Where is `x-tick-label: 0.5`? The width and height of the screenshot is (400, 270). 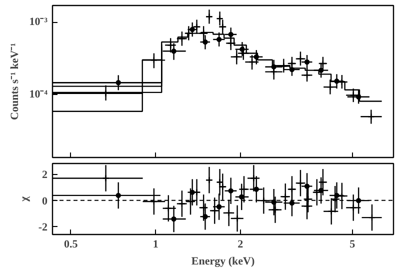
x-tick-label: 0.5 is located at coordinates (71, 244).